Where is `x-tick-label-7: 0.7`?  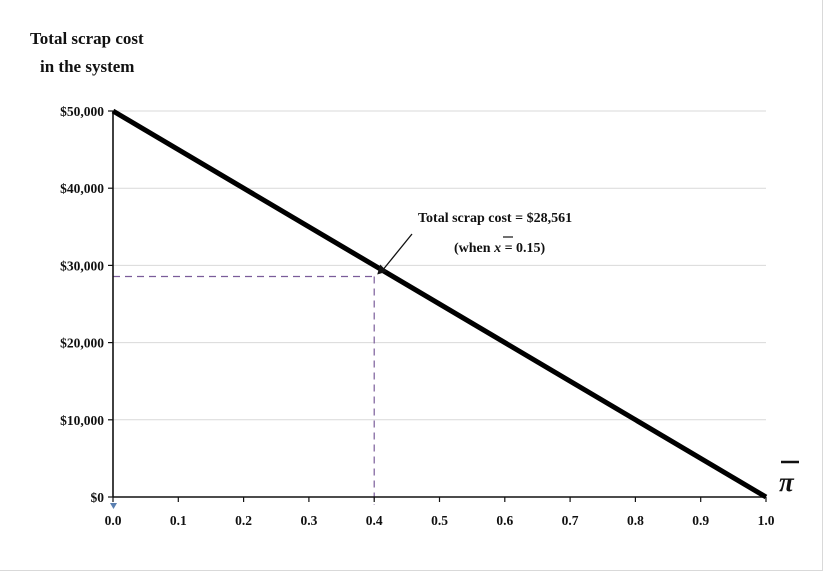
x-tick-label-7: 0.7 is located at coordinates (570, 520).